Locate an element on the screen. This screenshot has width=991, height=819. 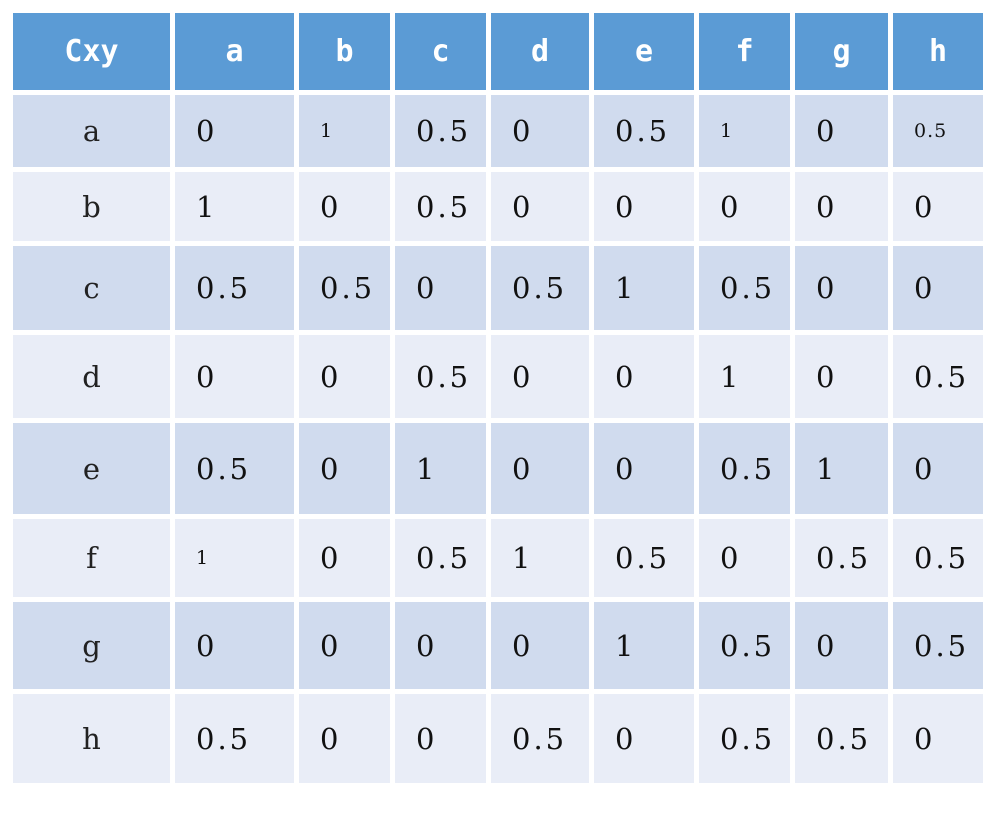
table-row-c: c 0.5 0.5 0 0.5 1 0.5 0 0 is located at coordinates (498, 288).